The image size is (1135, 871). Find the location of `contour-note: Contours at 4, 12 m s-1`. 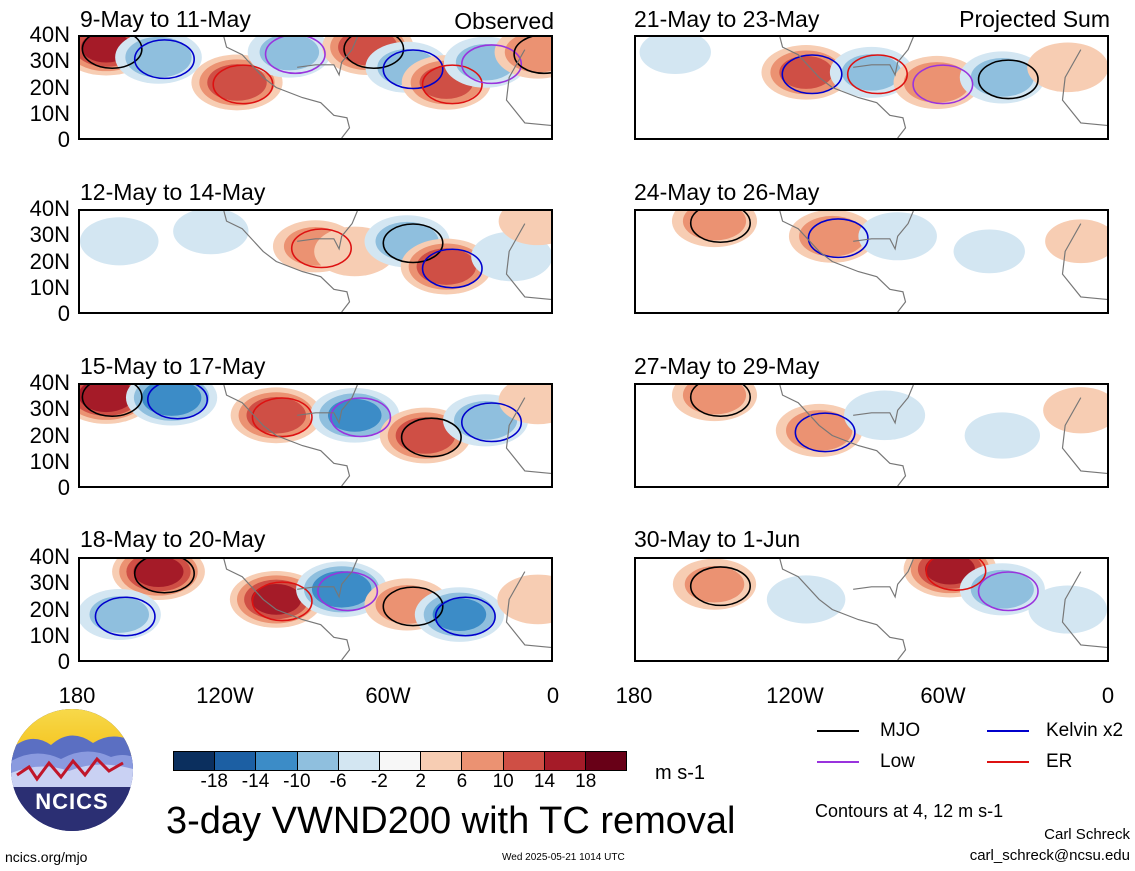

contour-note: Contours at 4, 12 m s-1 is located at coordinates (909, 811).